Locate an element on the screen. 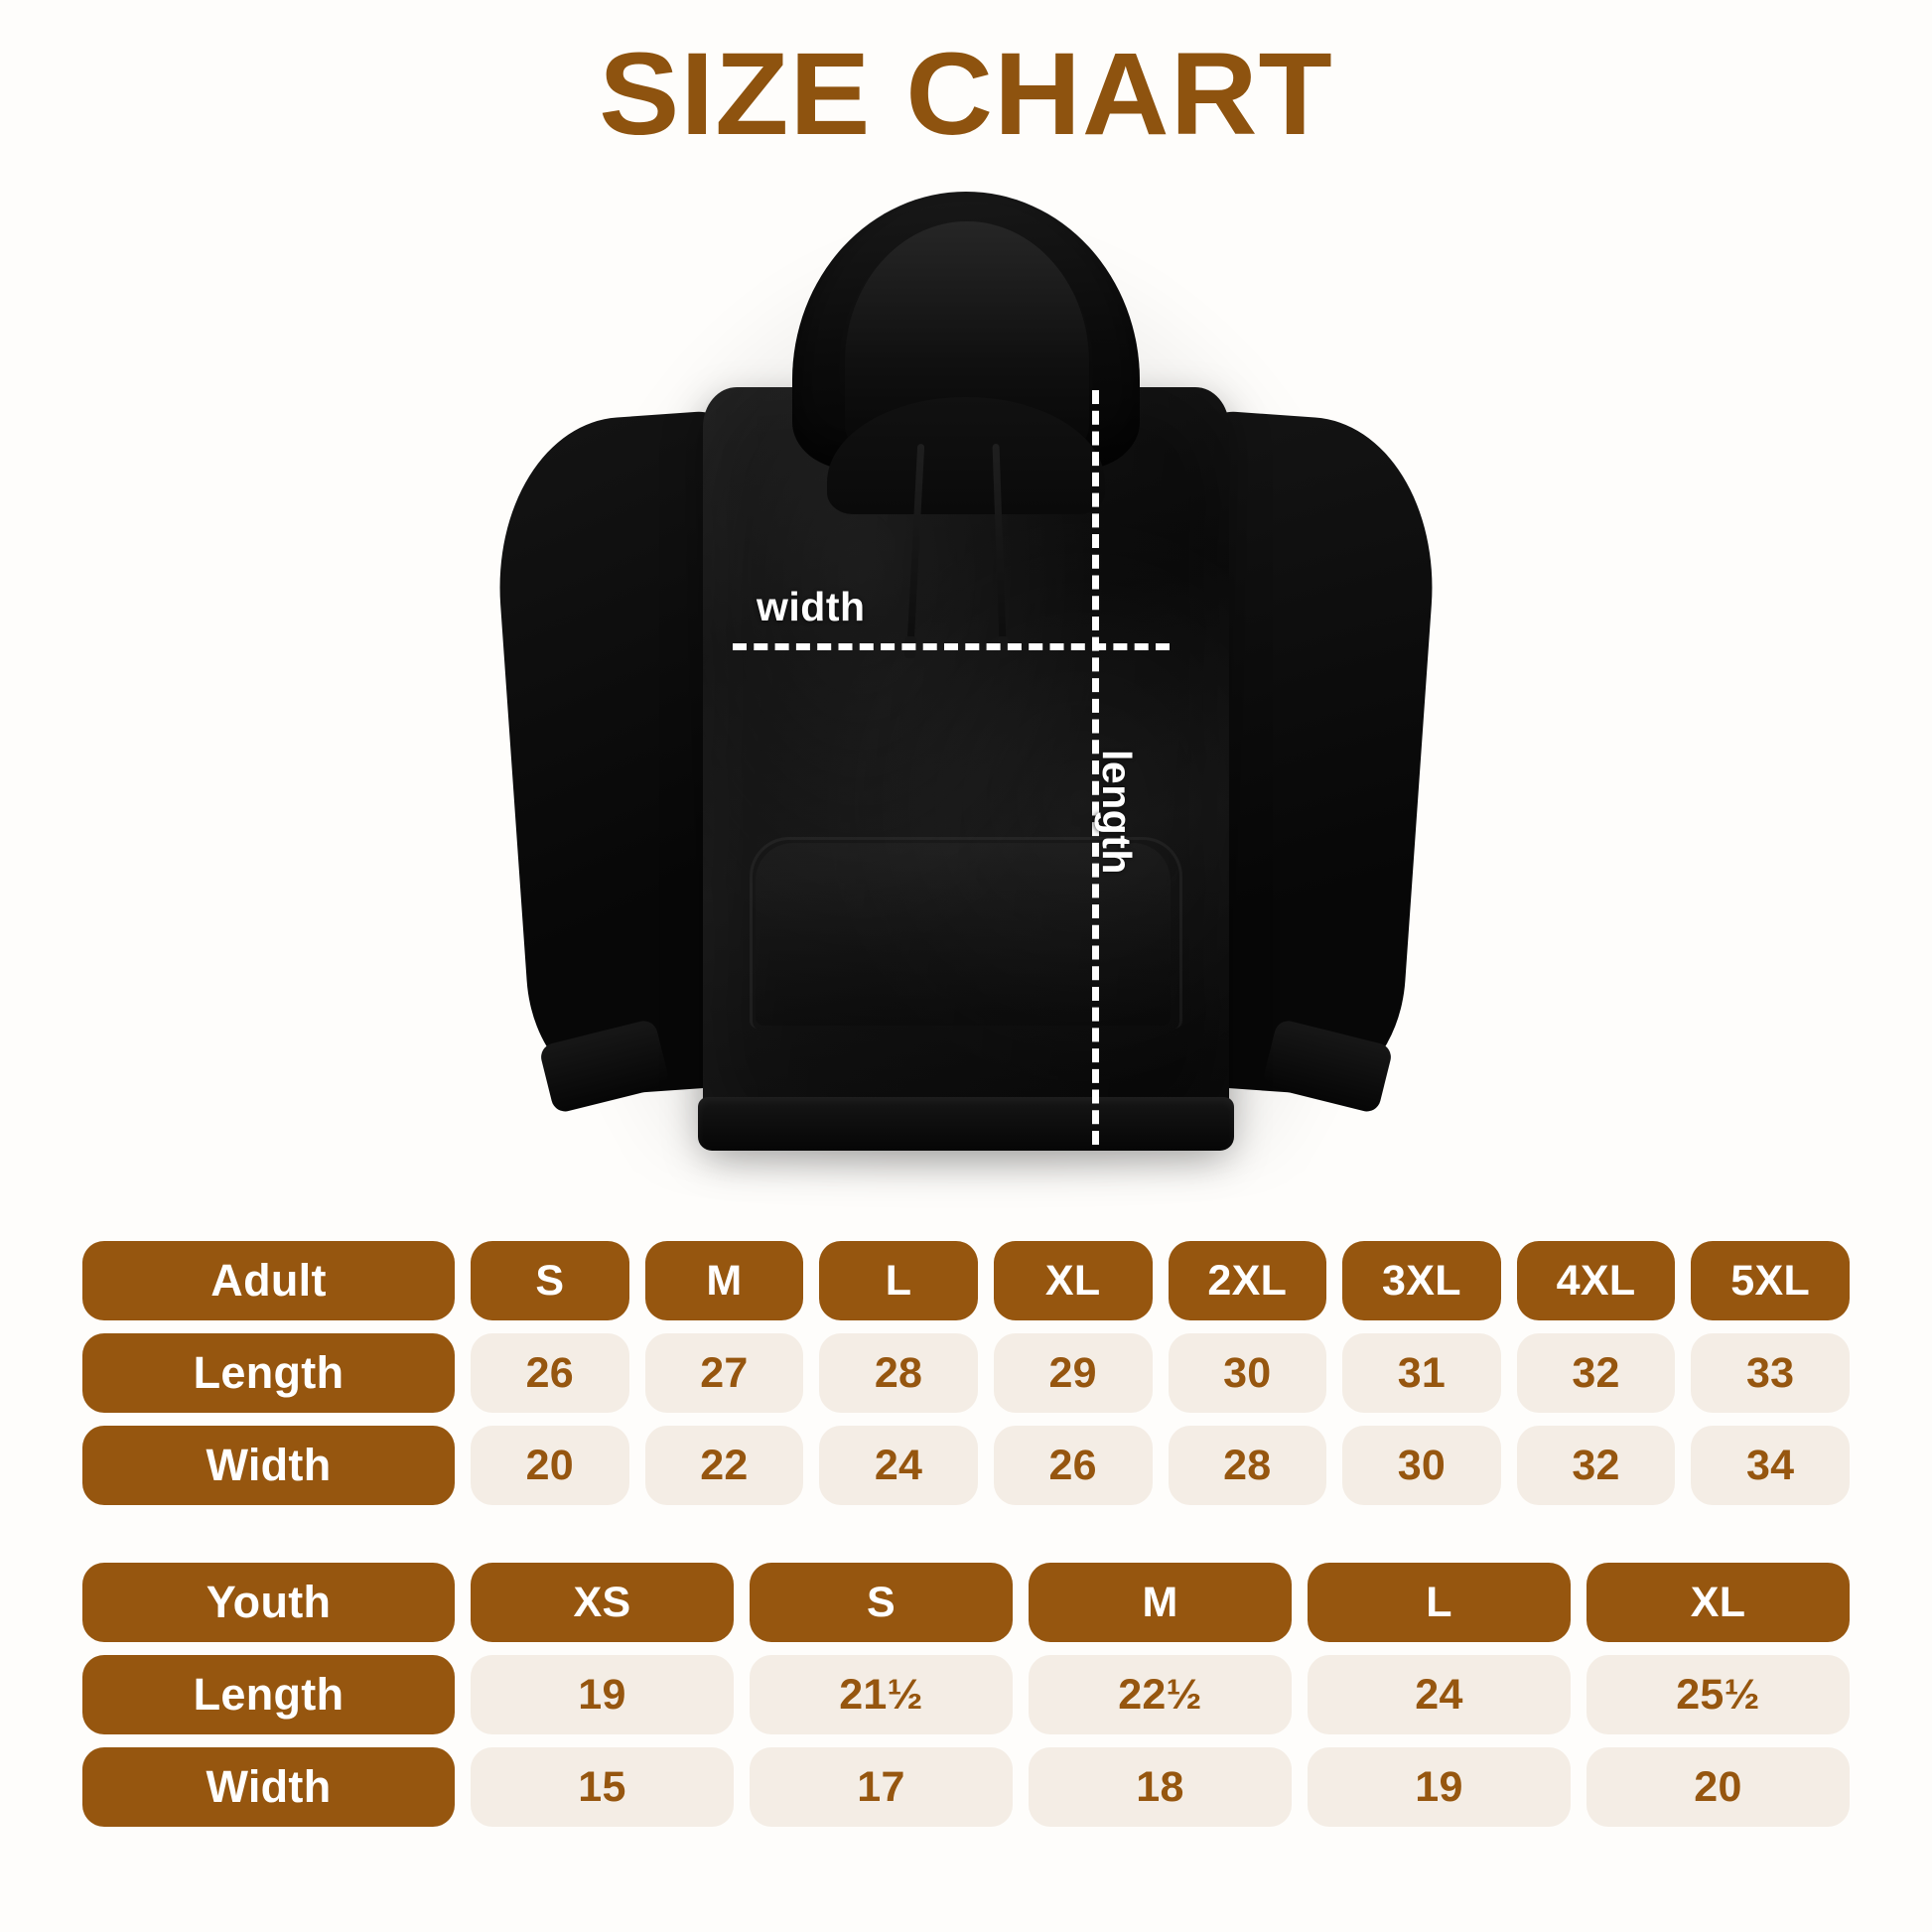  adult-length-3xl: 31 is located at coordinates (1422, 1373).